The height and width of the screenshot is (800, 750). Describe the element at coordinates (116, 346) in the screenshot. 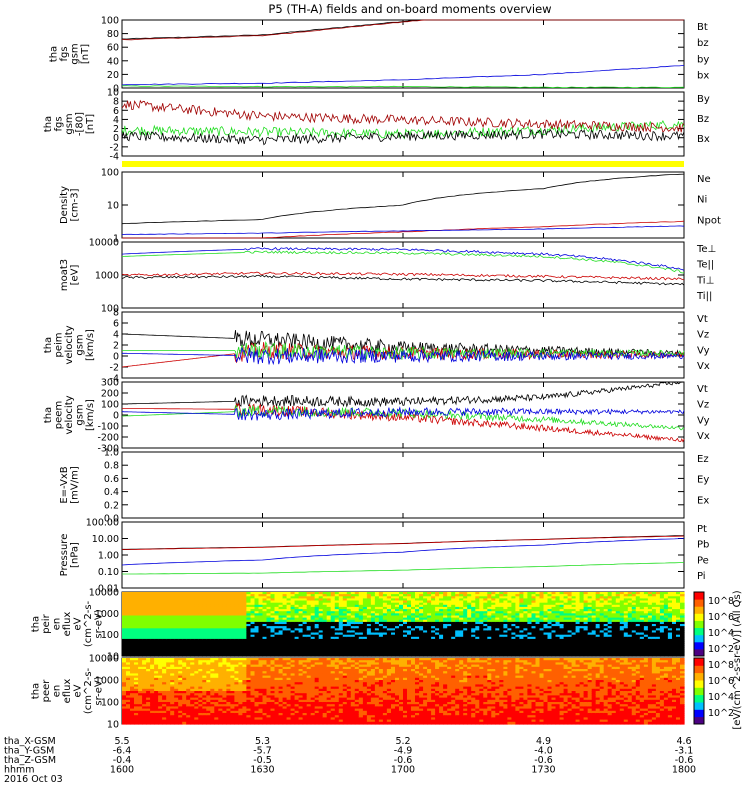

I see `y-tick-label: 2` at that location.